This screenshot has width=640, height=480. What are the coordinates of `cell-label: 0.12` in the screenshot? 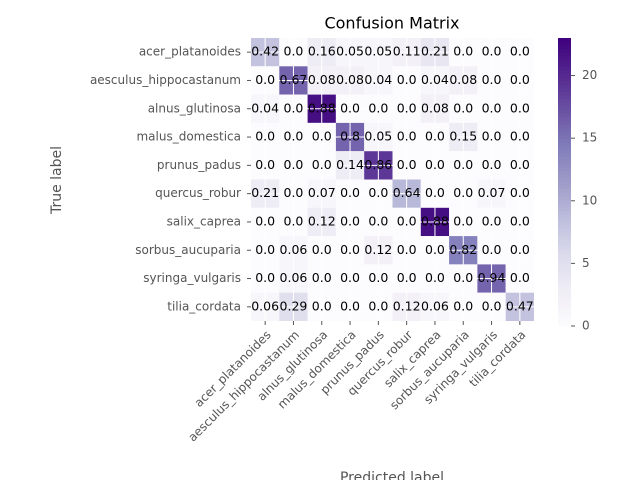 It's located at (378, 249).